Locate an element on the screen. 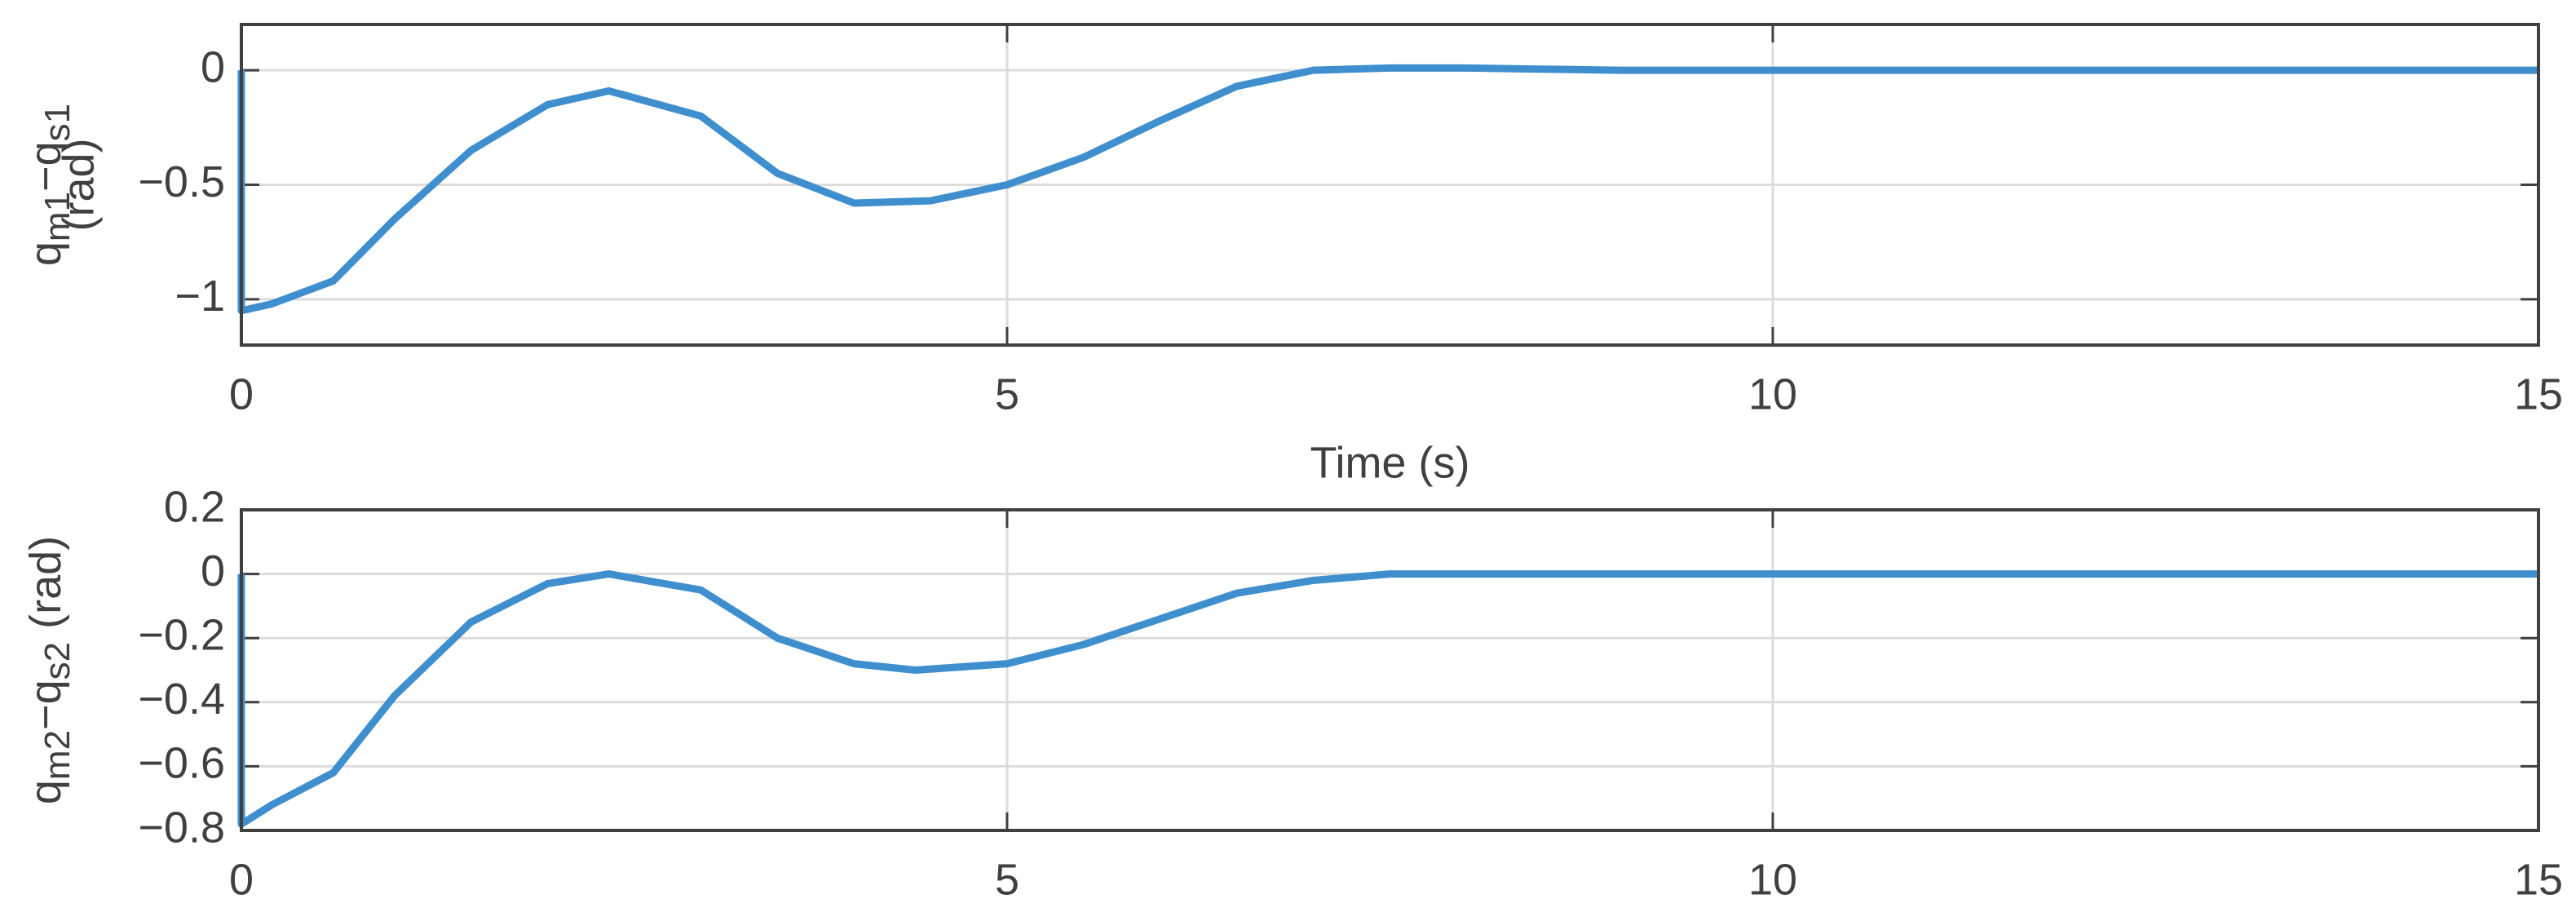  y-tick-label: −0.5 is located at coordinates (181, 181).